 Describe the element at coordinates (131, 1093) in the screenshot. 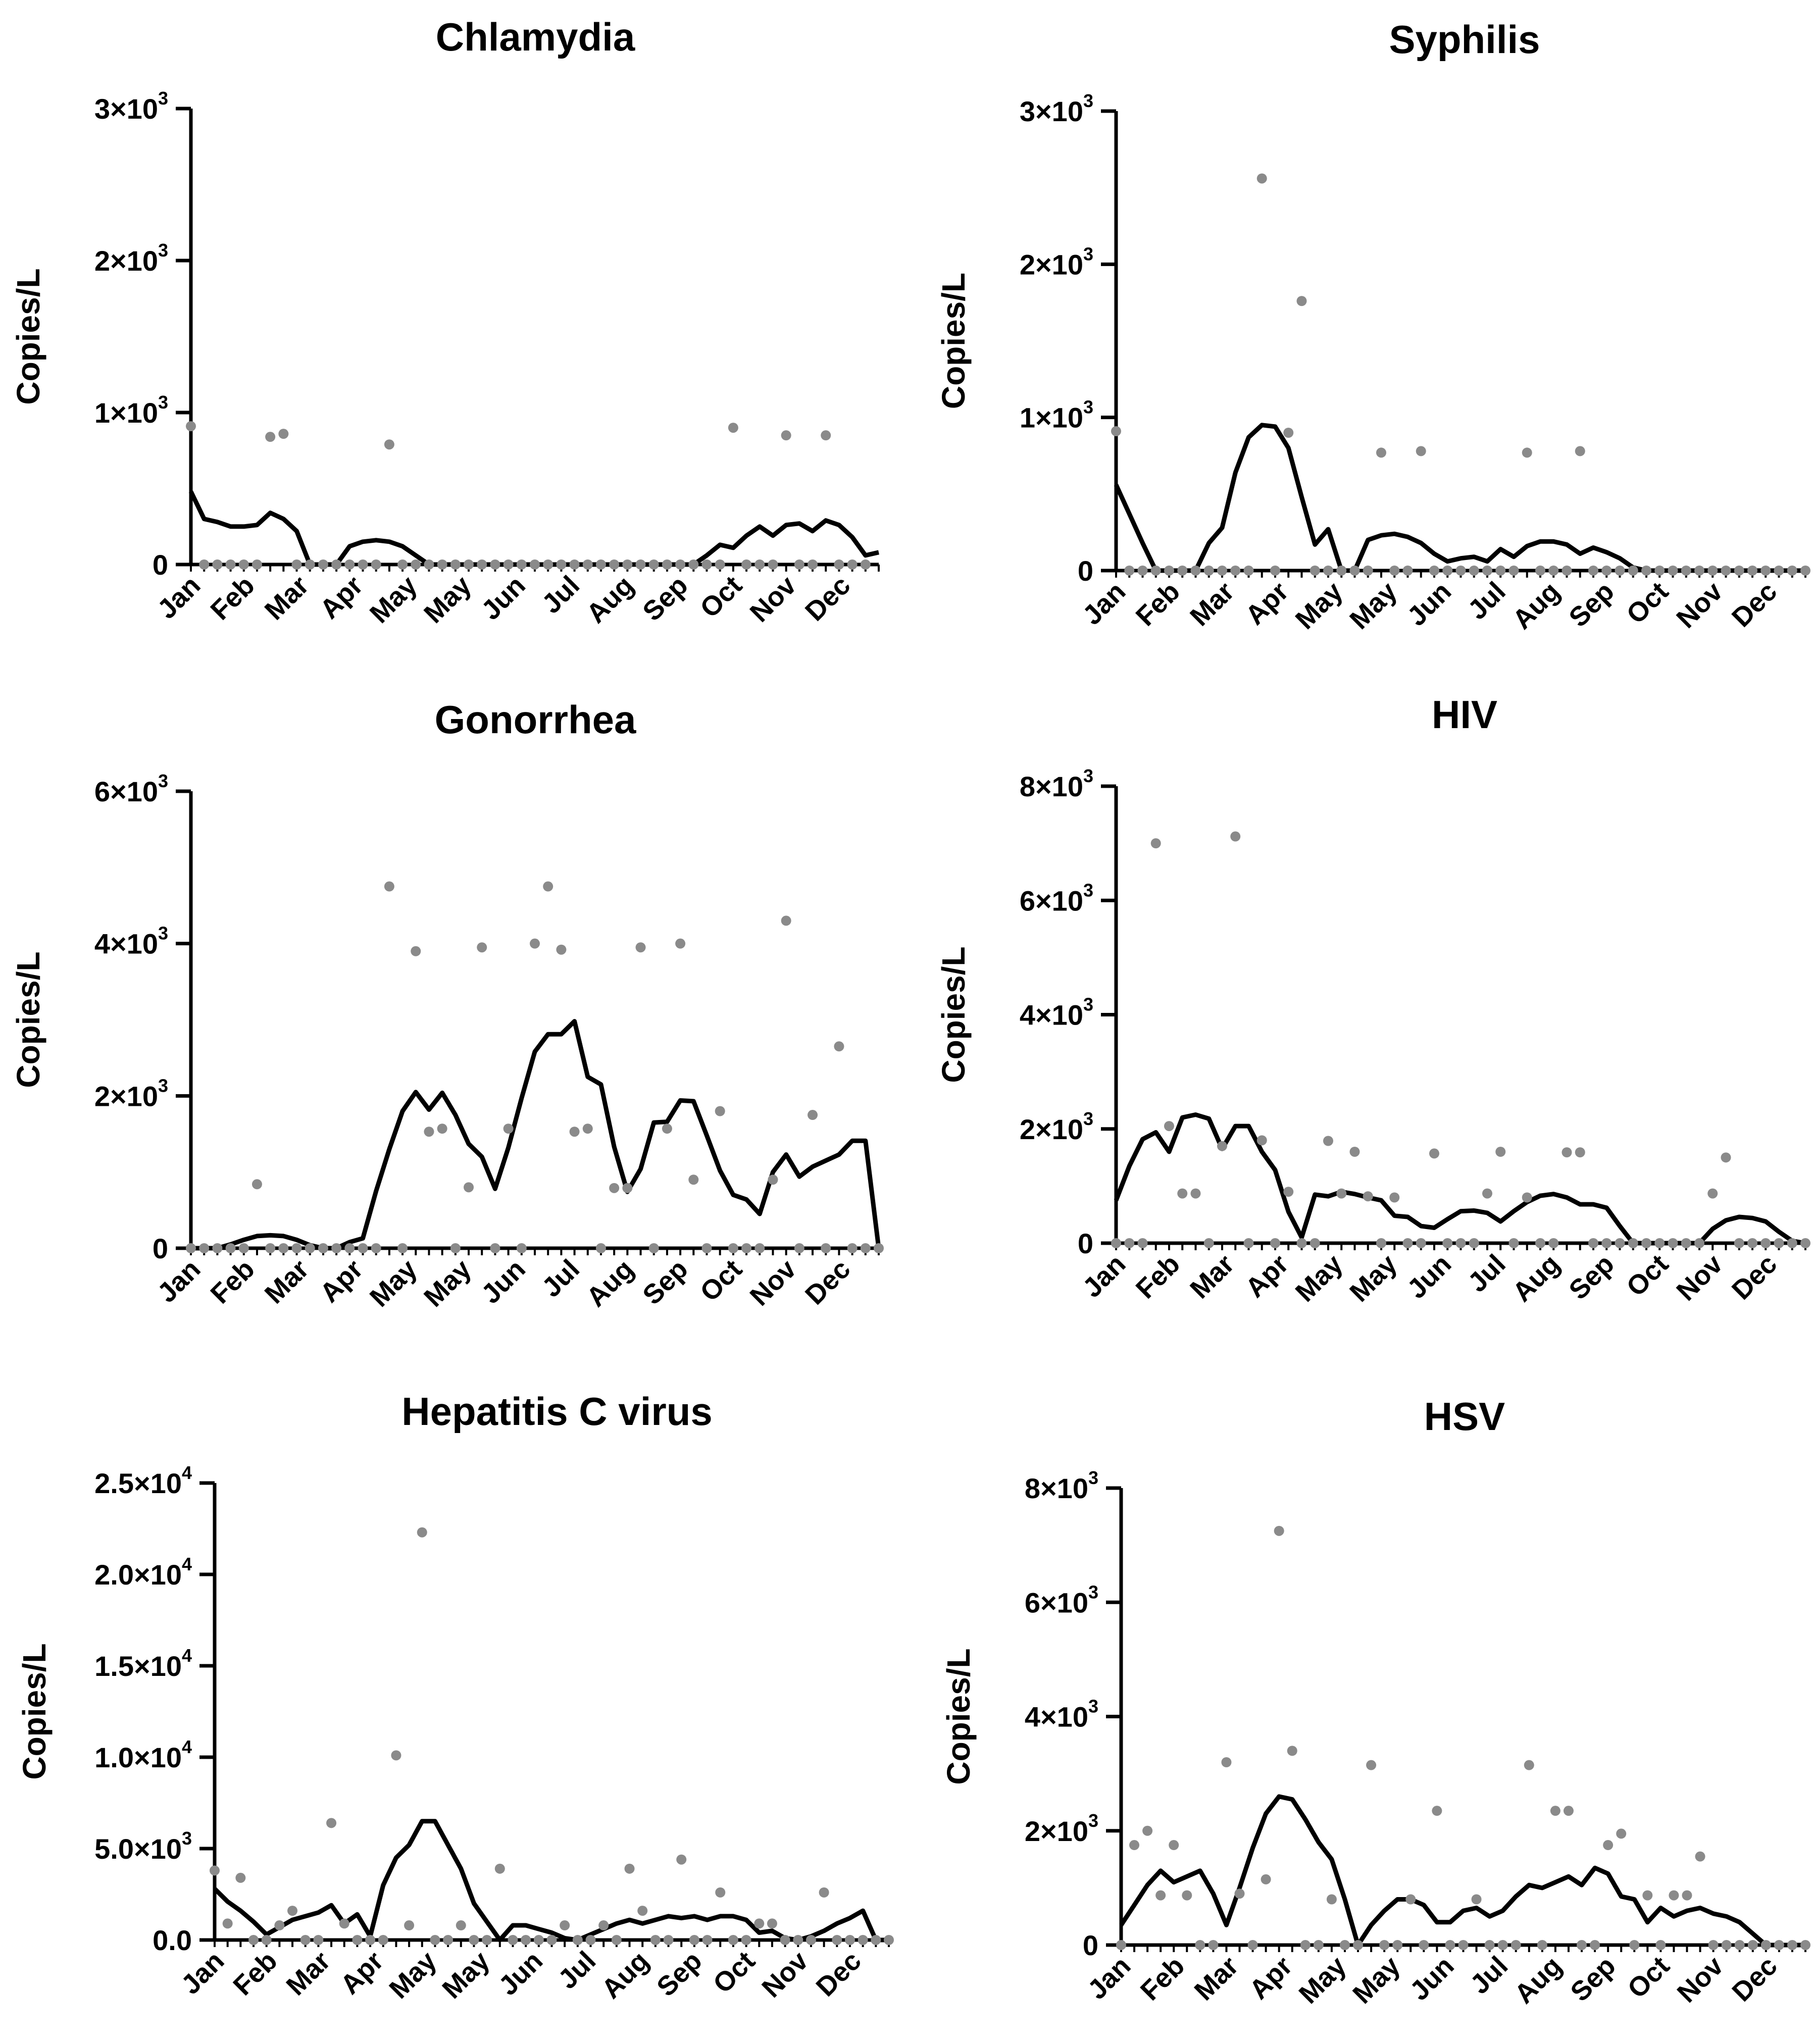

I see `y-tick-label: 2×10³` at that location.